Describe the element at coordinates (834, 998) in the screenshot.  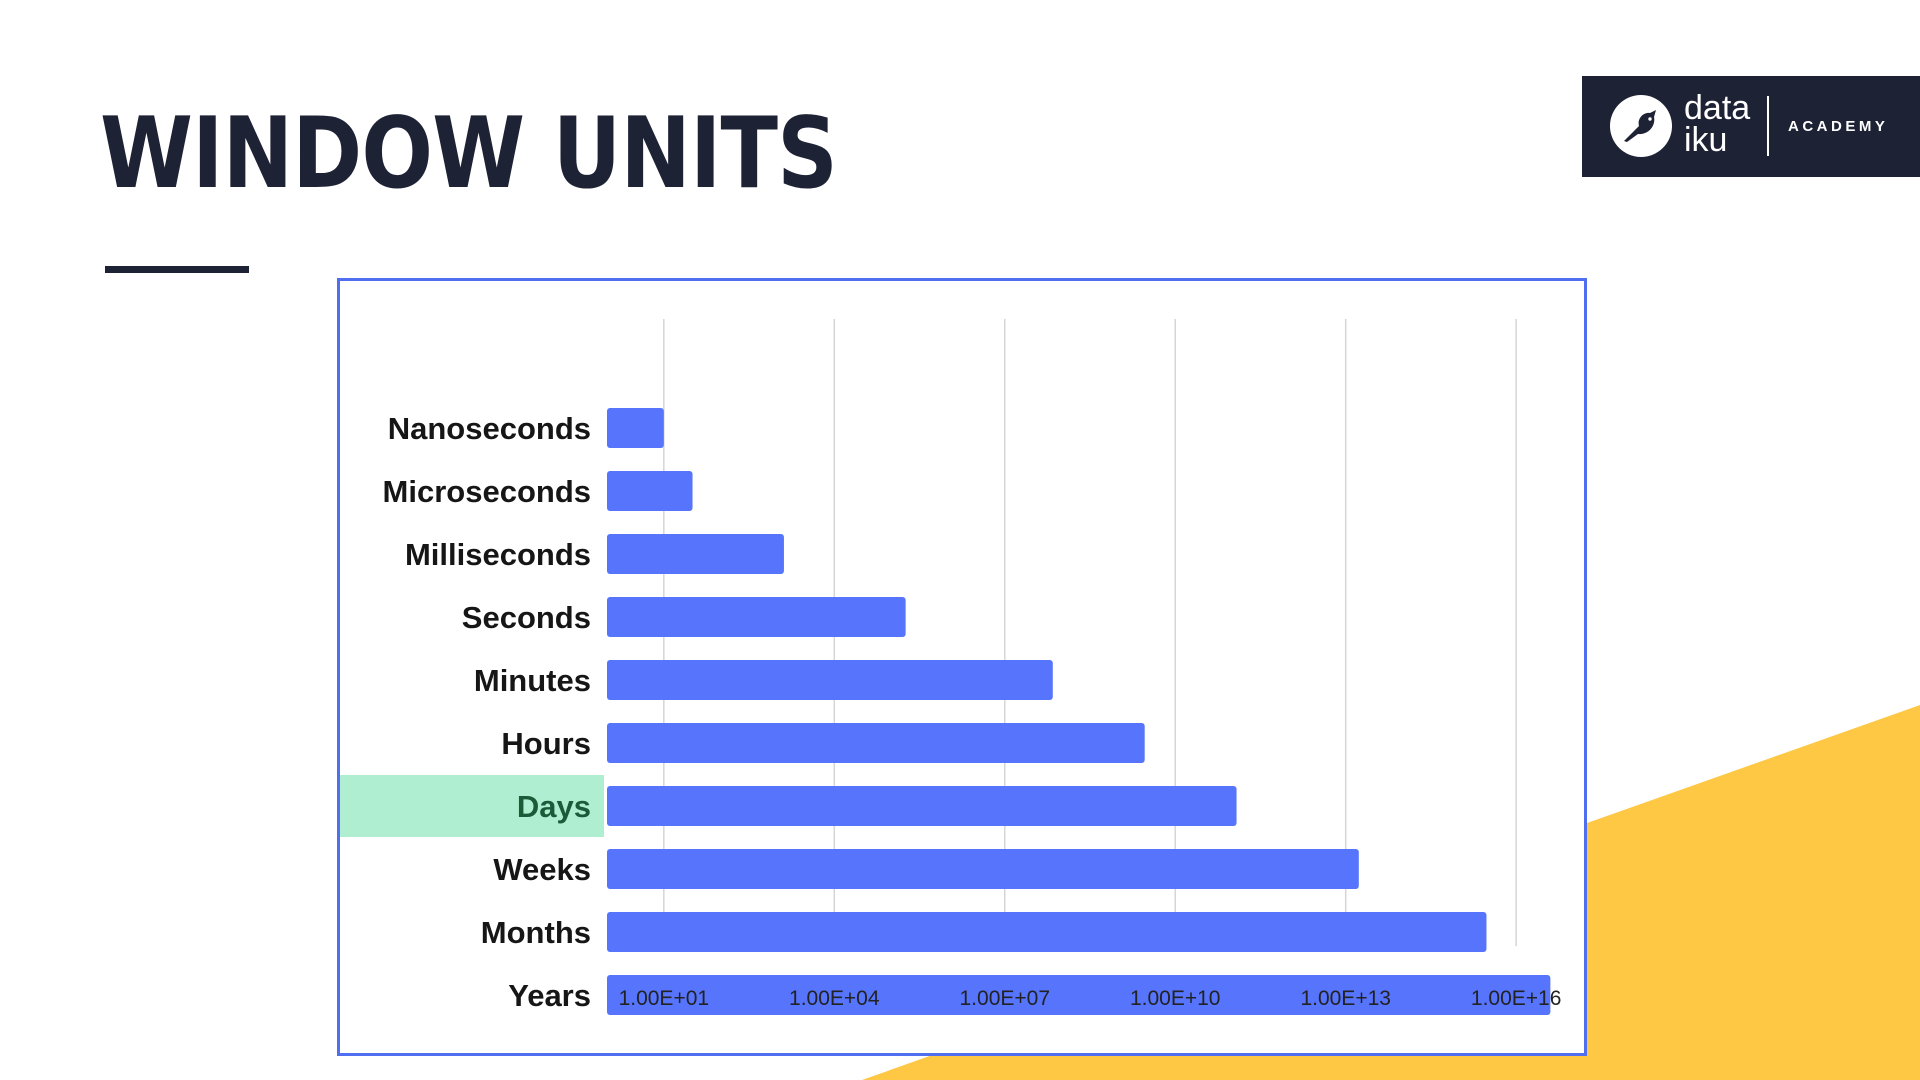
I see `x-tick-label: 1.00E+04` at that location.